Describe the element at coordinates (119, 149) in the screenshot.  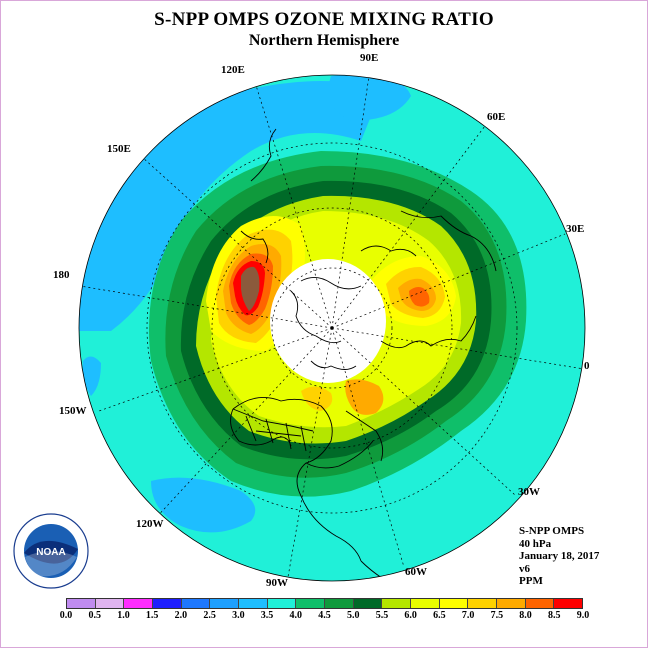
I see `lon-label-150e: 150E` at that location.